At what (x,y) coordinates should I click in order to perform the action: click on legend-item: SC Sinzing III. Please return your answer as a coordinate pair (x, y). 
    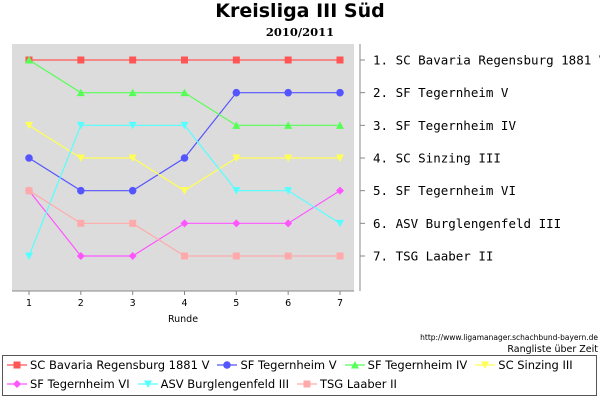
    Looking at the image, I should click on (524, 365).